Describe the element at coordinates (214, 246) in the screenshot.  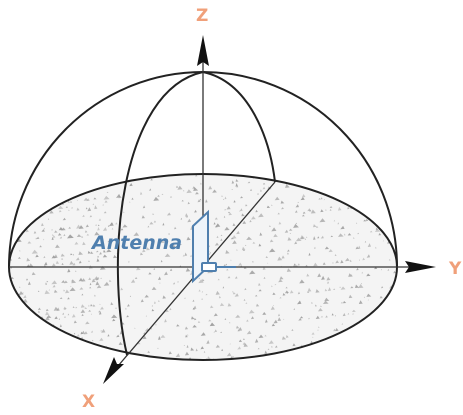
I see `antenna-element` at that location.